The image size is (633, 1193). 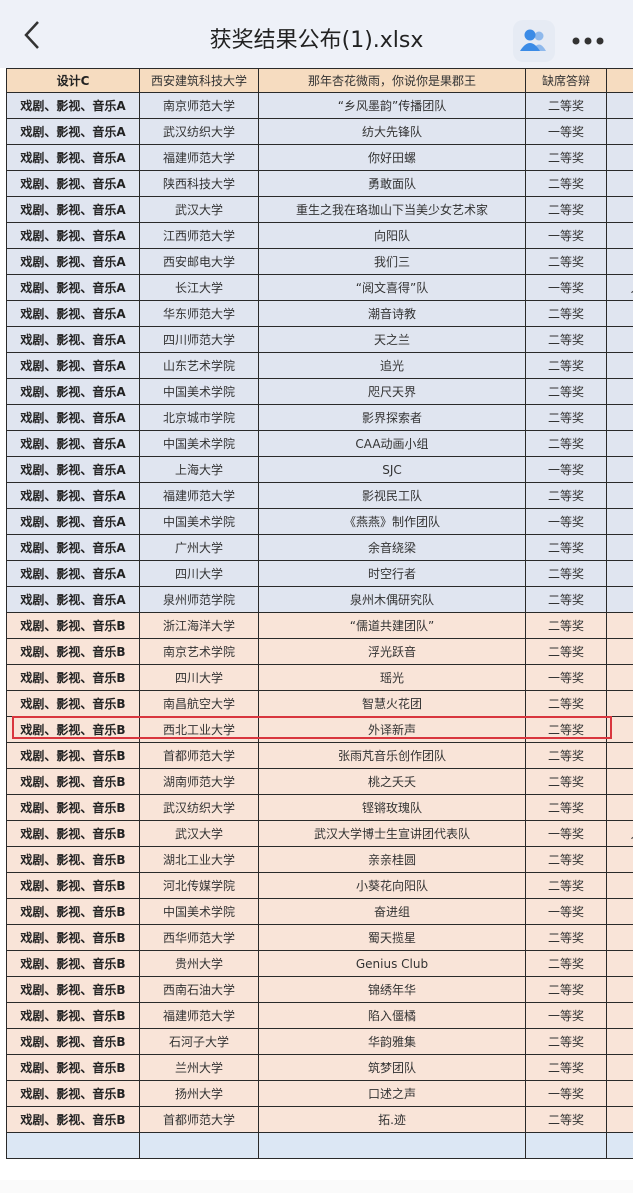 What do you see at coordinates (392, 469) in the screenshot?
I see `team-cell: SJC` at bounding box center [392, 469].